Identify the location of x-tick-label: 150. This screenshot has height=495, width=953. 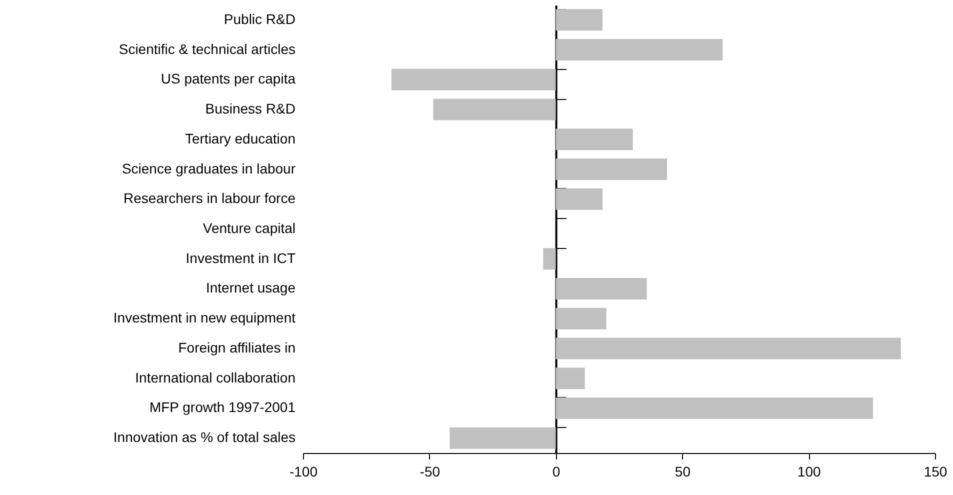
(936, 472).